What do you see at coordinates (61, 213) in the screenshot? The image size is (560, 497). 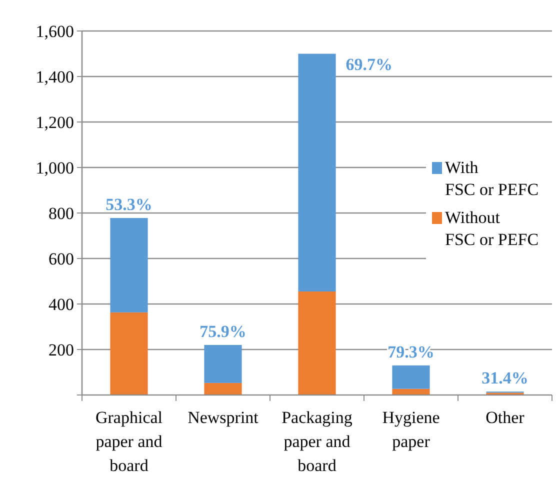 I see `y-tick-label: 800` at bounding box center [61, 213].